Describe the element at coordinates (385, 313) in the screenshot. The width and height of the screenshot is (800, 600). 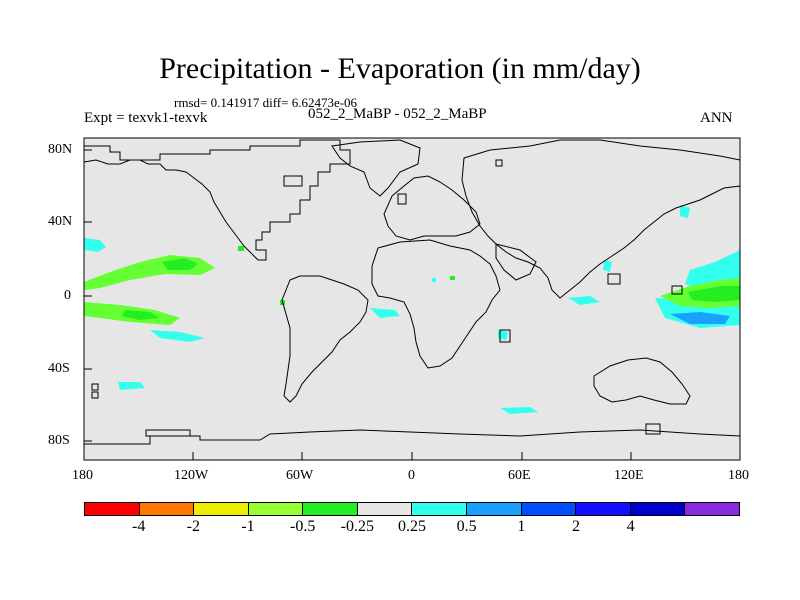
I see `anomaly-cyan-south-atlantic` at that location.